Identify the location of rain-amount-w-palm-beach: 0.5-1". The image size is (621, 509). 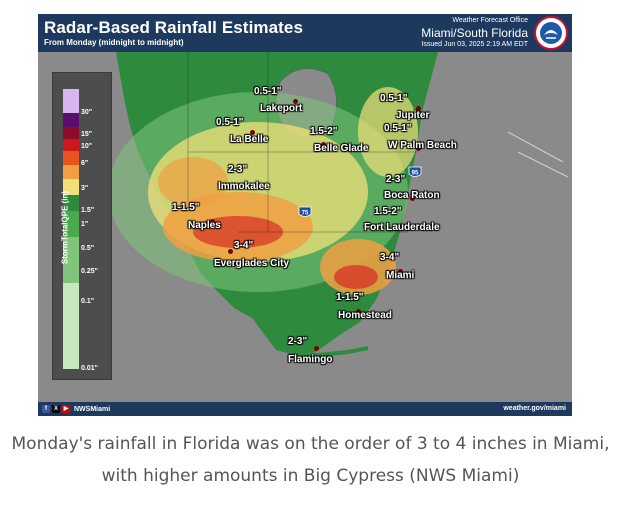
(398, 128).